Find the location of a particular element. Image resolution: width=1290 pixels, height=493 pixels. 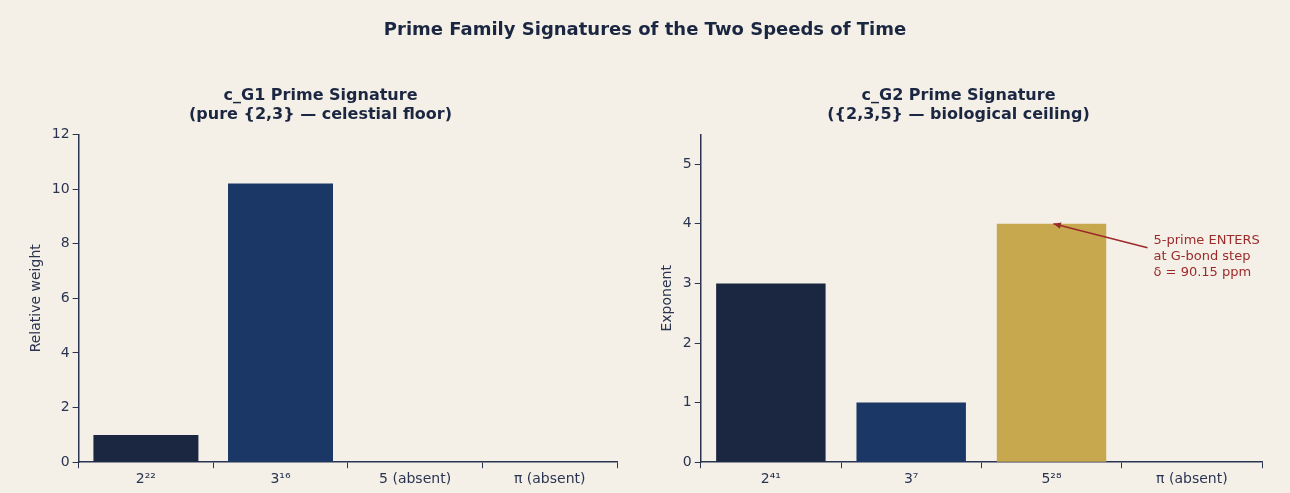

x-tick-label: 2²² is located at coordinates (145, 478).